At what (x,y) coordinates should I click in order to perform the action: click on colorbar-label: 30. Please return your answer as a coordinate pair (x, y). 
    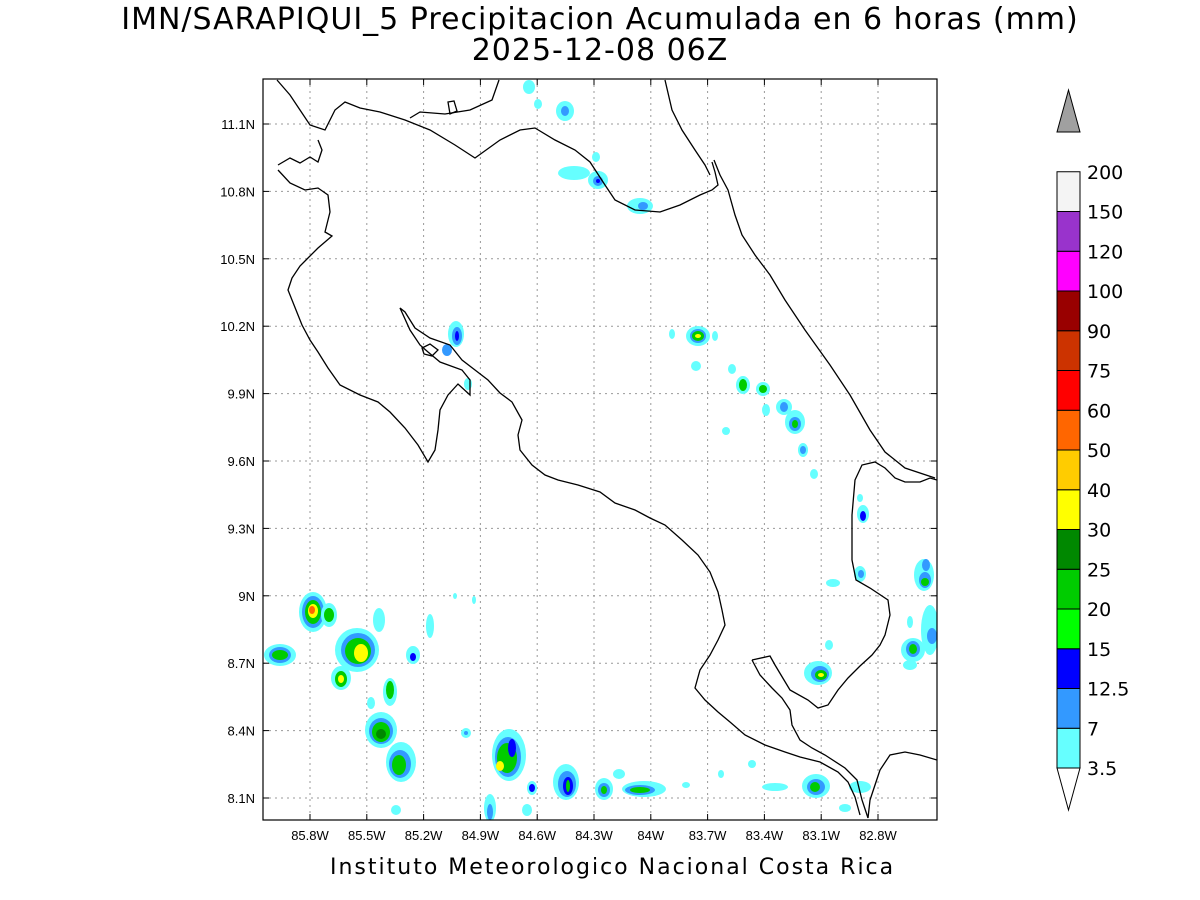
    Looking at the image, I should click on (1099, 531).